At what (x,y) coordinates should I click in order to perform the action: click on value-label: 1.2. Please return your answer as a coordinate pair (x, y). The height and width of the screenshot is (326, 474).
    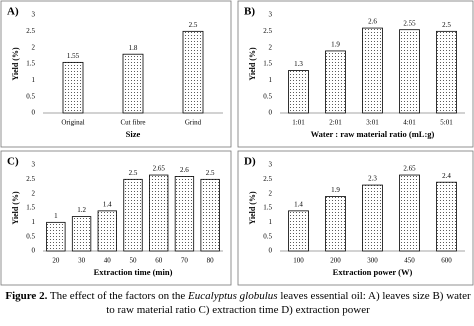
    Looking at the image, I should click on (81, 210).